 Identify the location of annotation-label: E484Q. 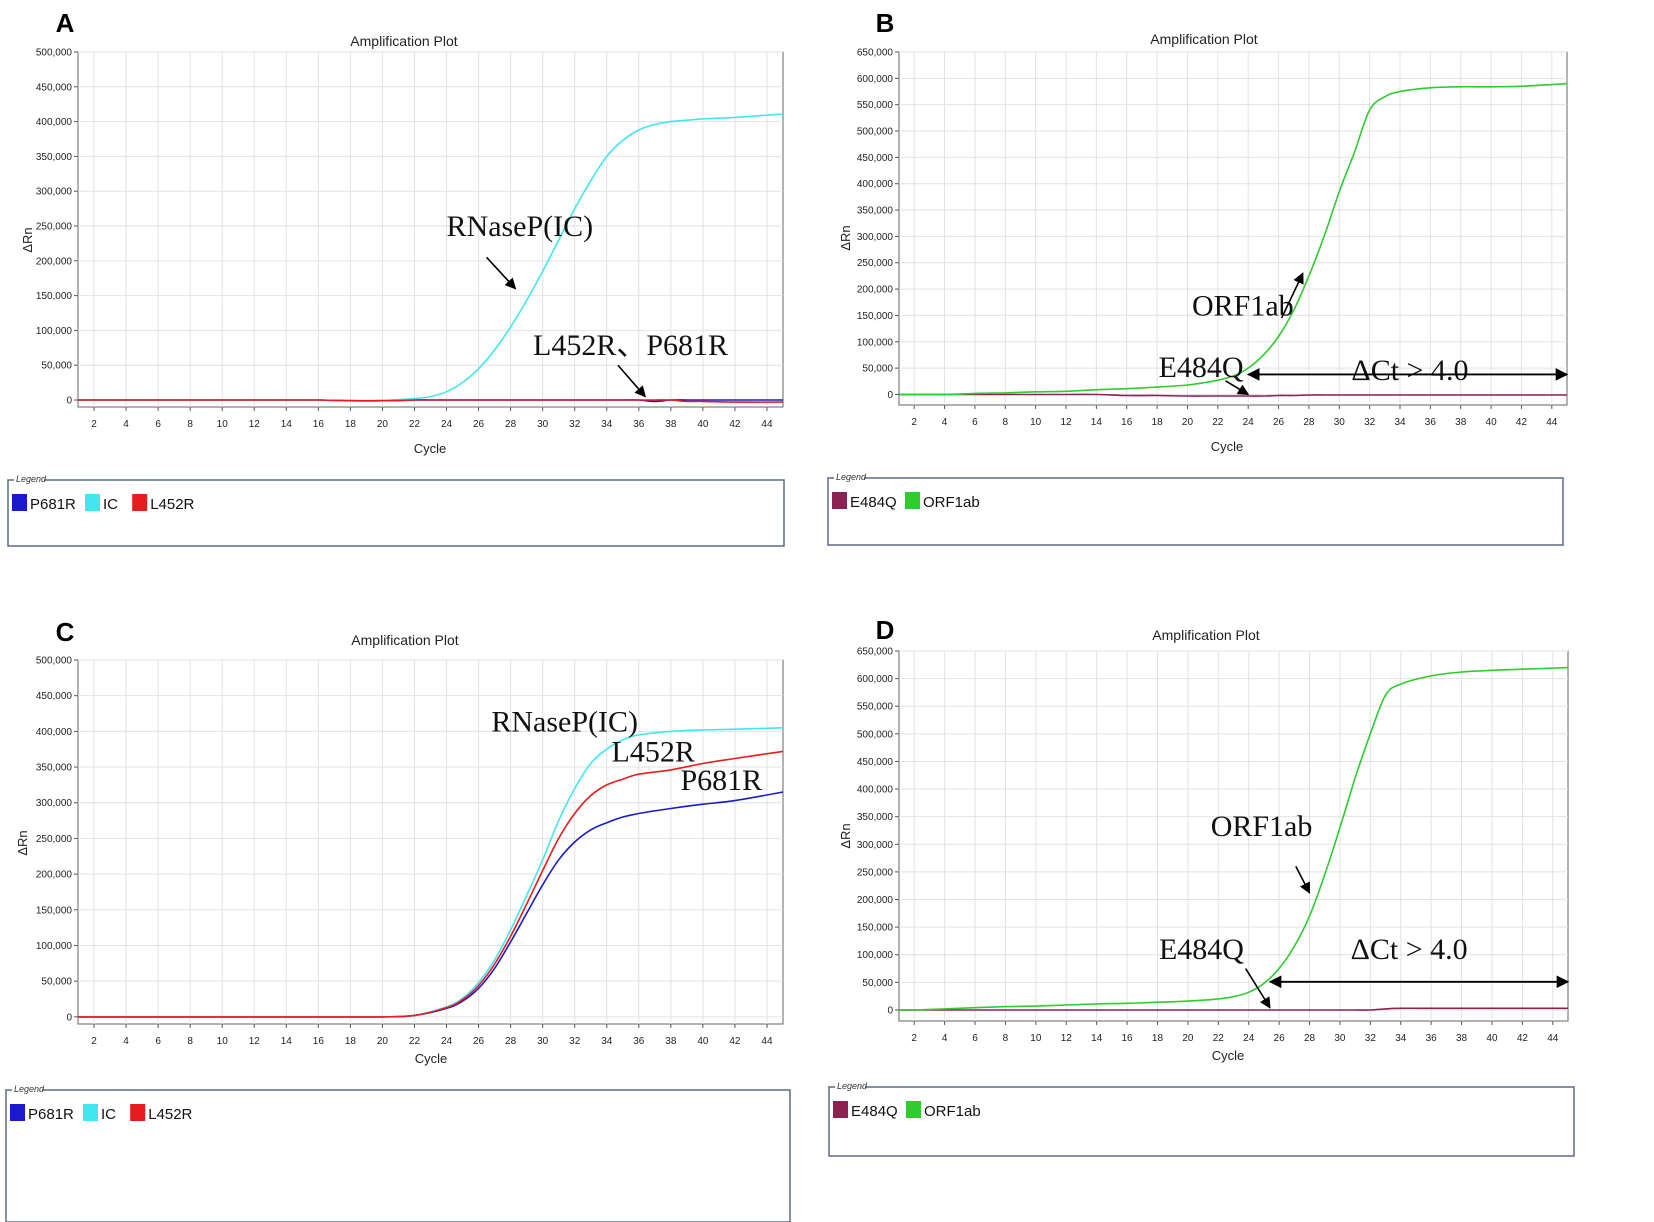
(1201, 949).